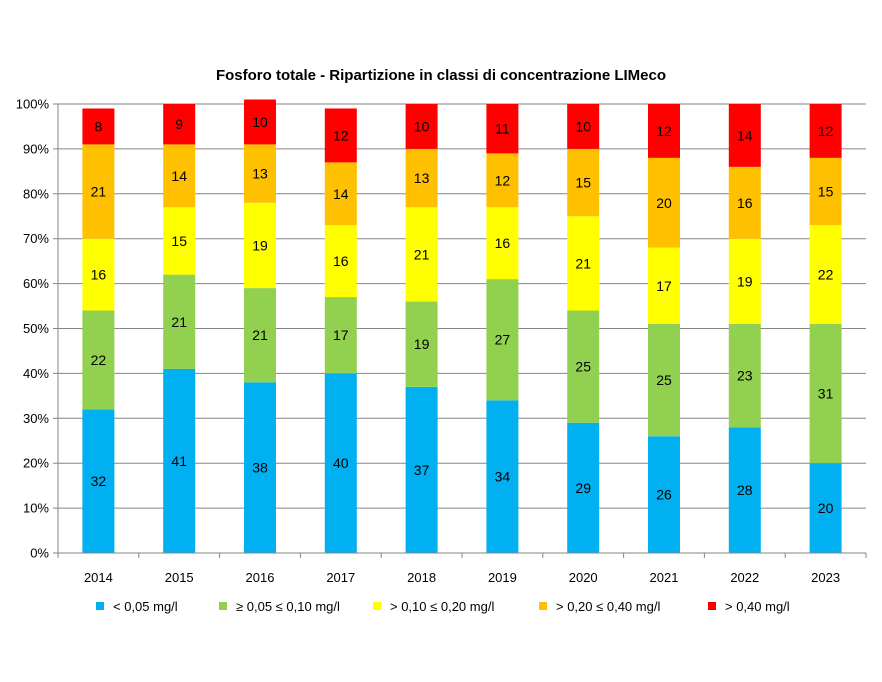 This screenshot has height=682, width=882. What do you see at coordinates (421, 577) in the screenshot?
I see `x-tick-label: 2018` at bounding box center [421, 577].